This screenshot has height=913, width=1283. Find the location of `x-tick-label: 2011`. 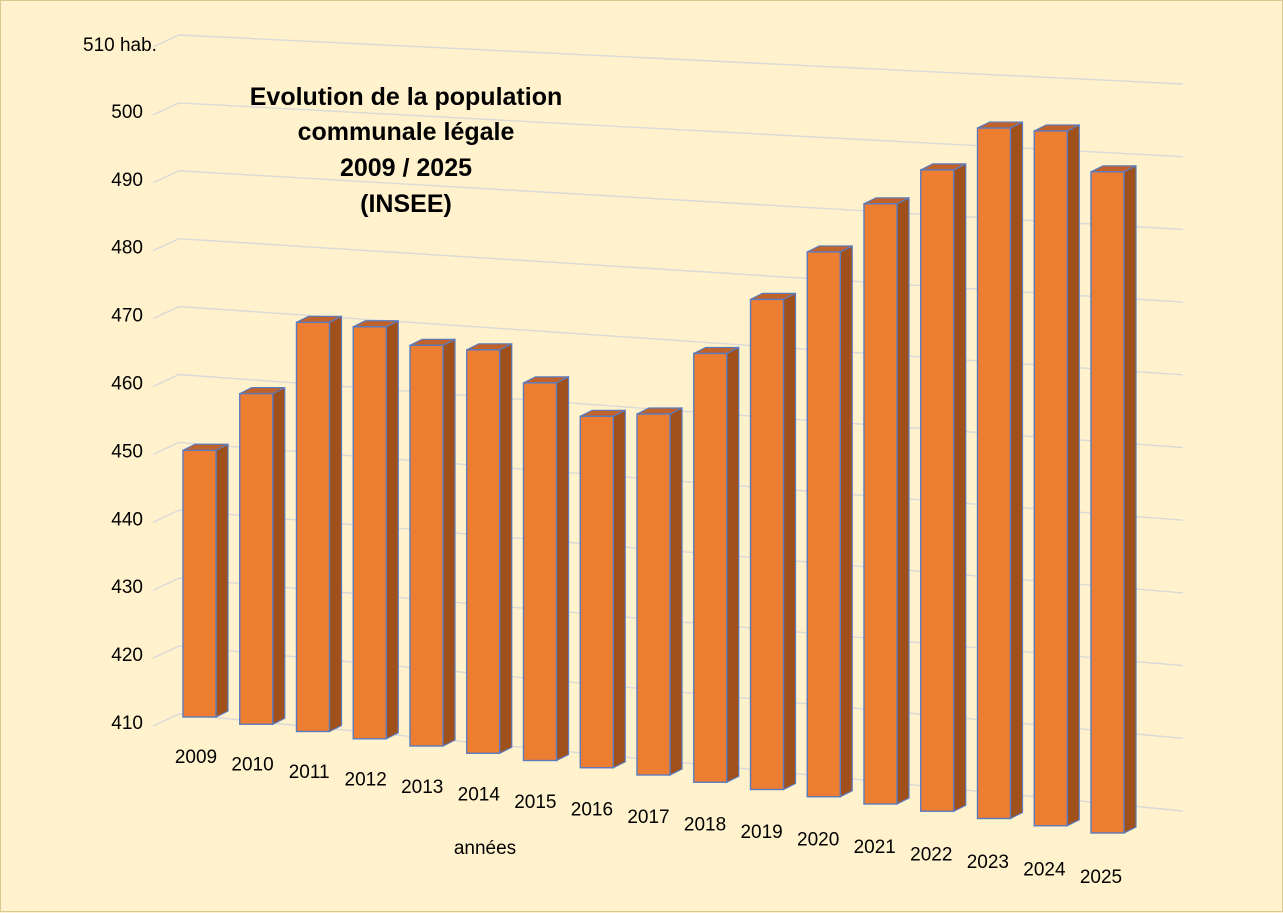

x-tick-label: 2011 is located at coordinates (309, 772).